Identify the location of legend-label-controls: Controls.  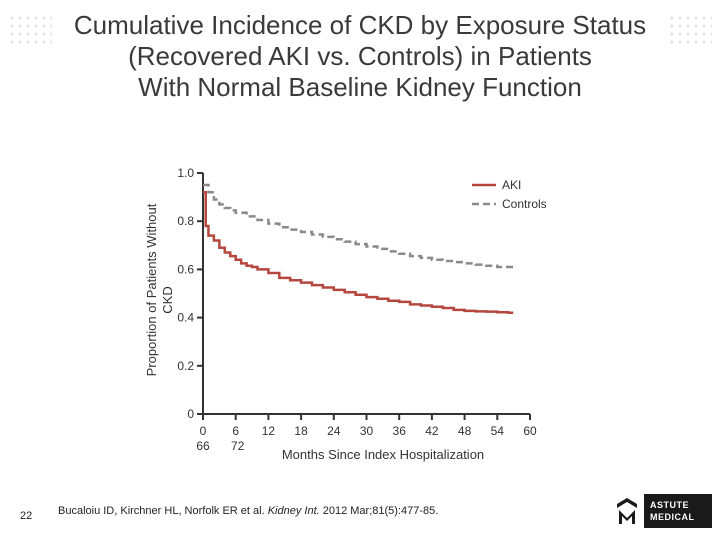
(524, 204).